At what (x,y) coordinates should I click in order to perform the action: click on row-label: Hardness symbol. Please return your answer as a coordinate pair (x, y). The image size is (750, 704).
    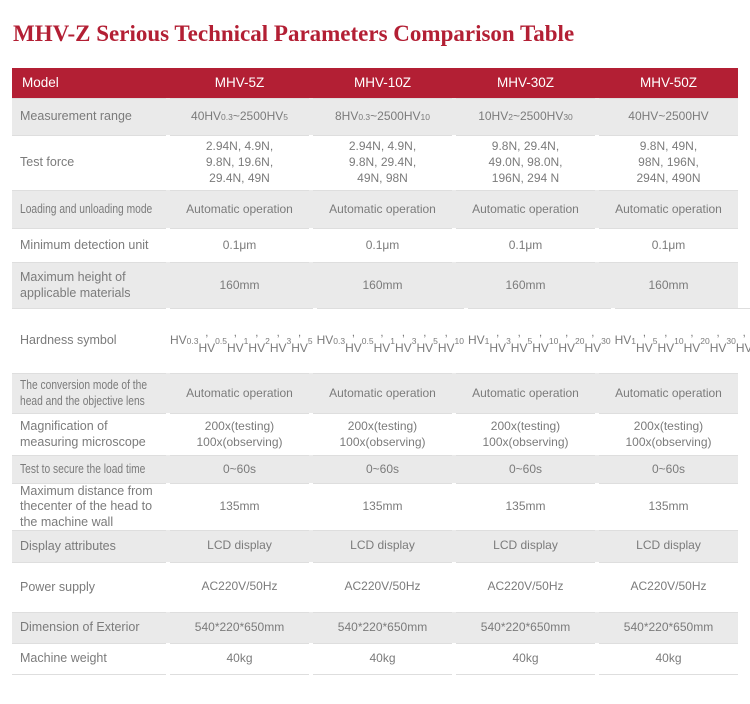
    Looking at the image, I should click on (68, 340).